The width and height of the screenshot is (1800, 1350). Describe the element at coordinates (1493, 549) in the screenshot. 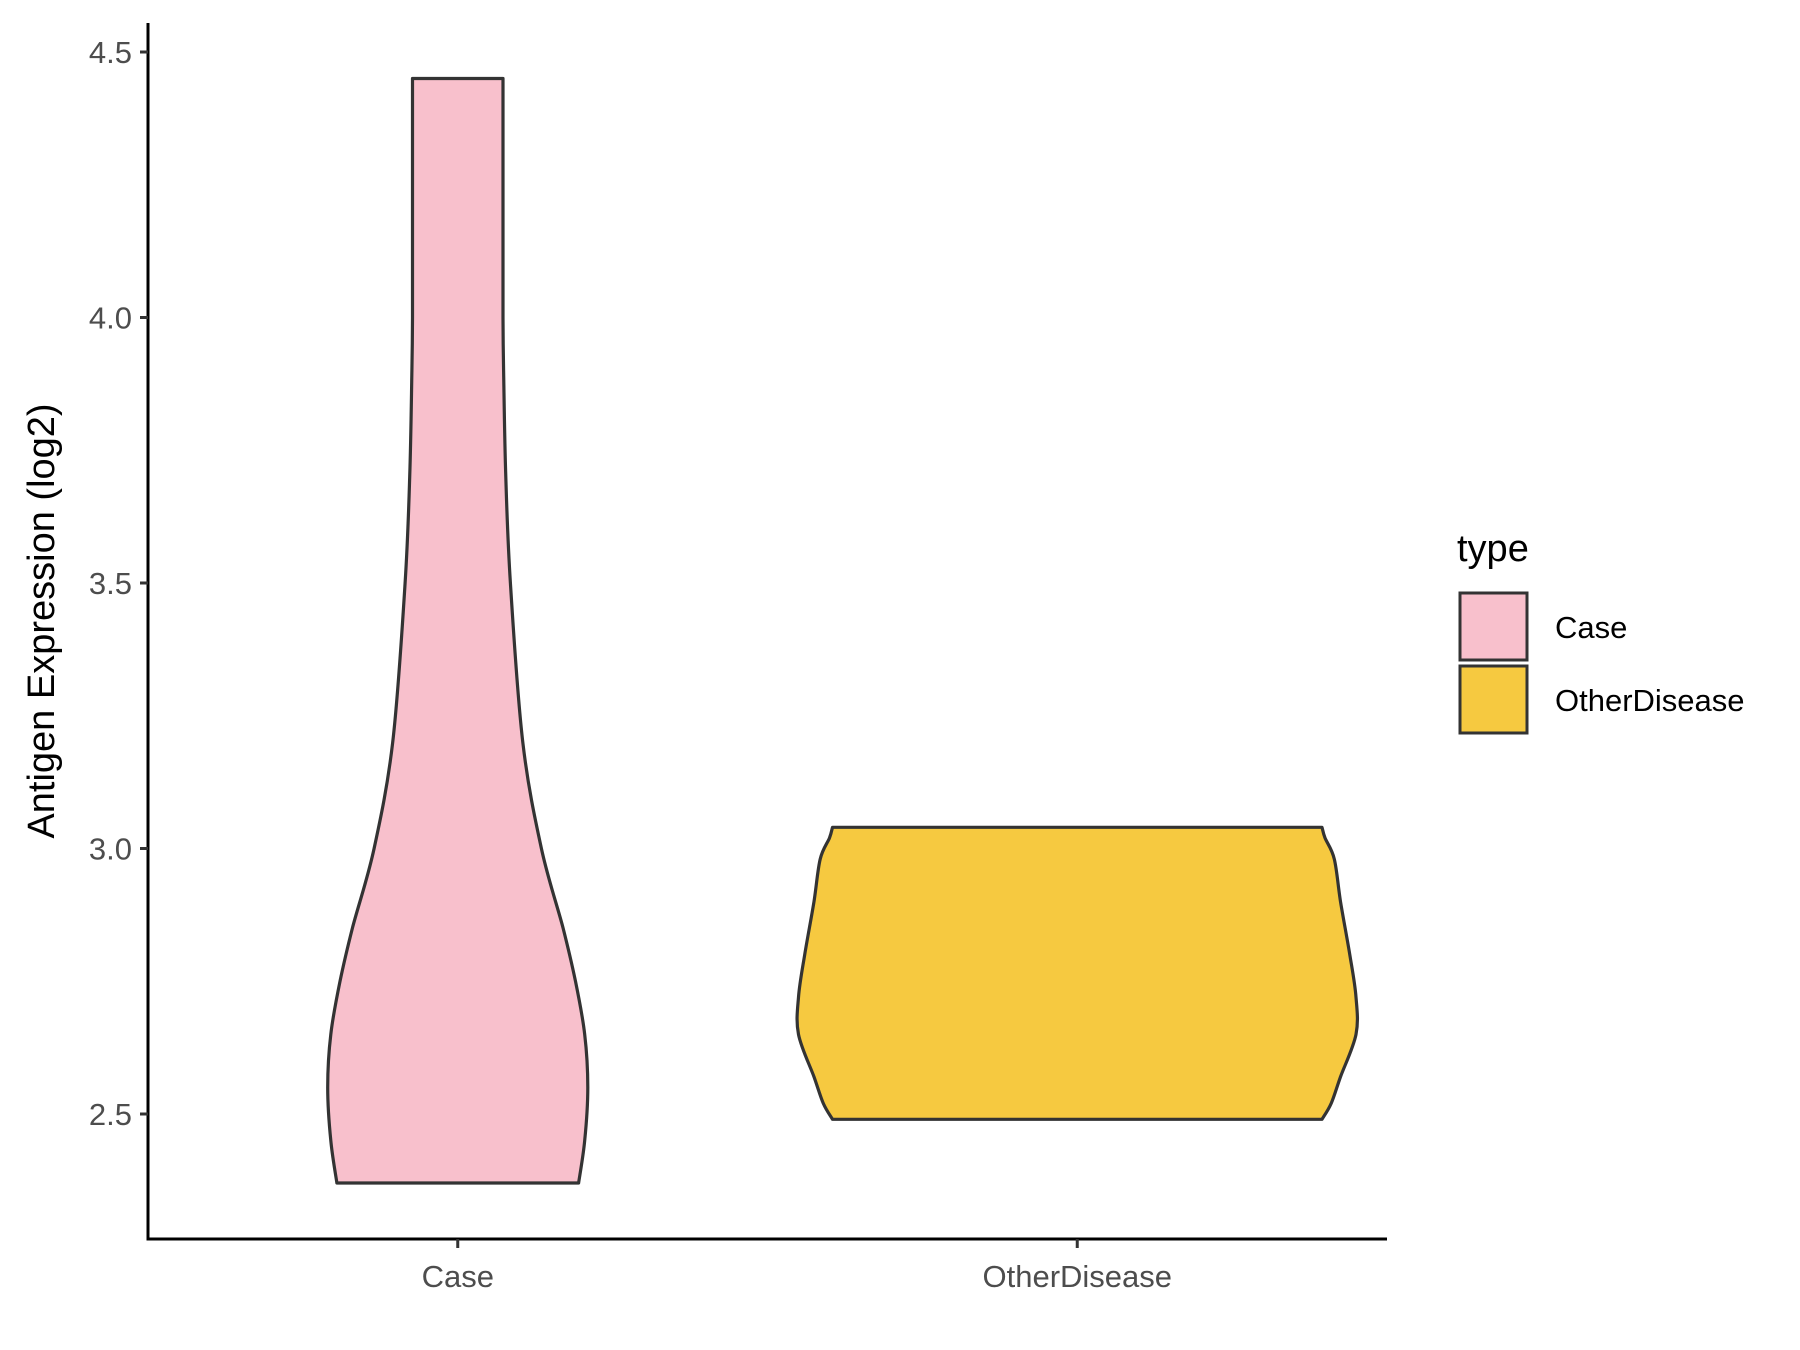

I see `legend-title: type` at that location.